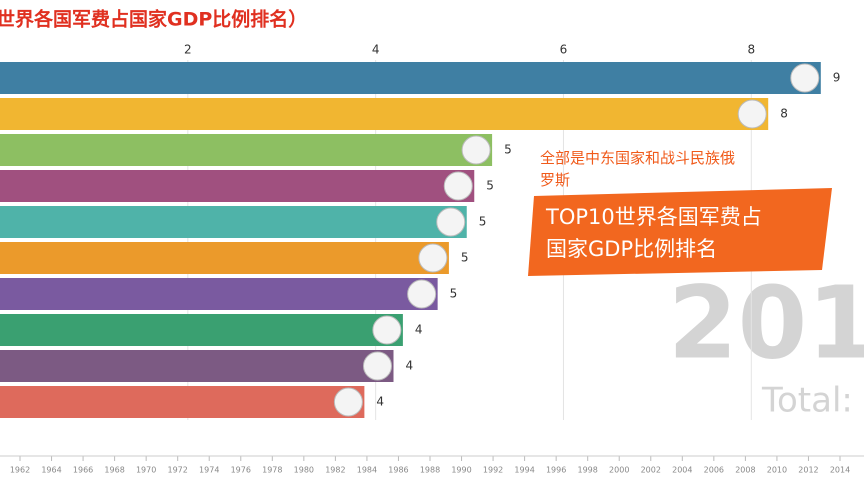 This screenshot has width=864, height=486. I want to click on timeline-label: 2014, so click(840, 470).